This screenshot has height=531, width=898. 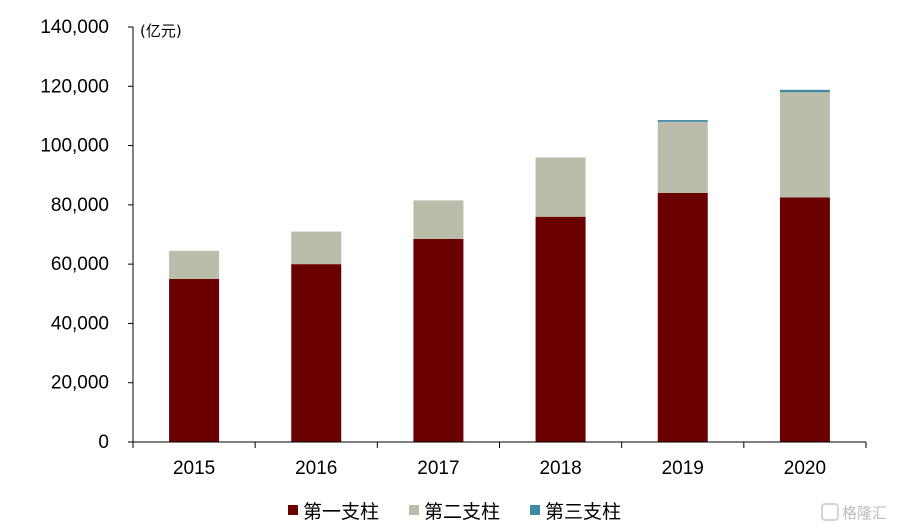 I want to click on y-tick-label: 20,000, so click(x=80, y=383).